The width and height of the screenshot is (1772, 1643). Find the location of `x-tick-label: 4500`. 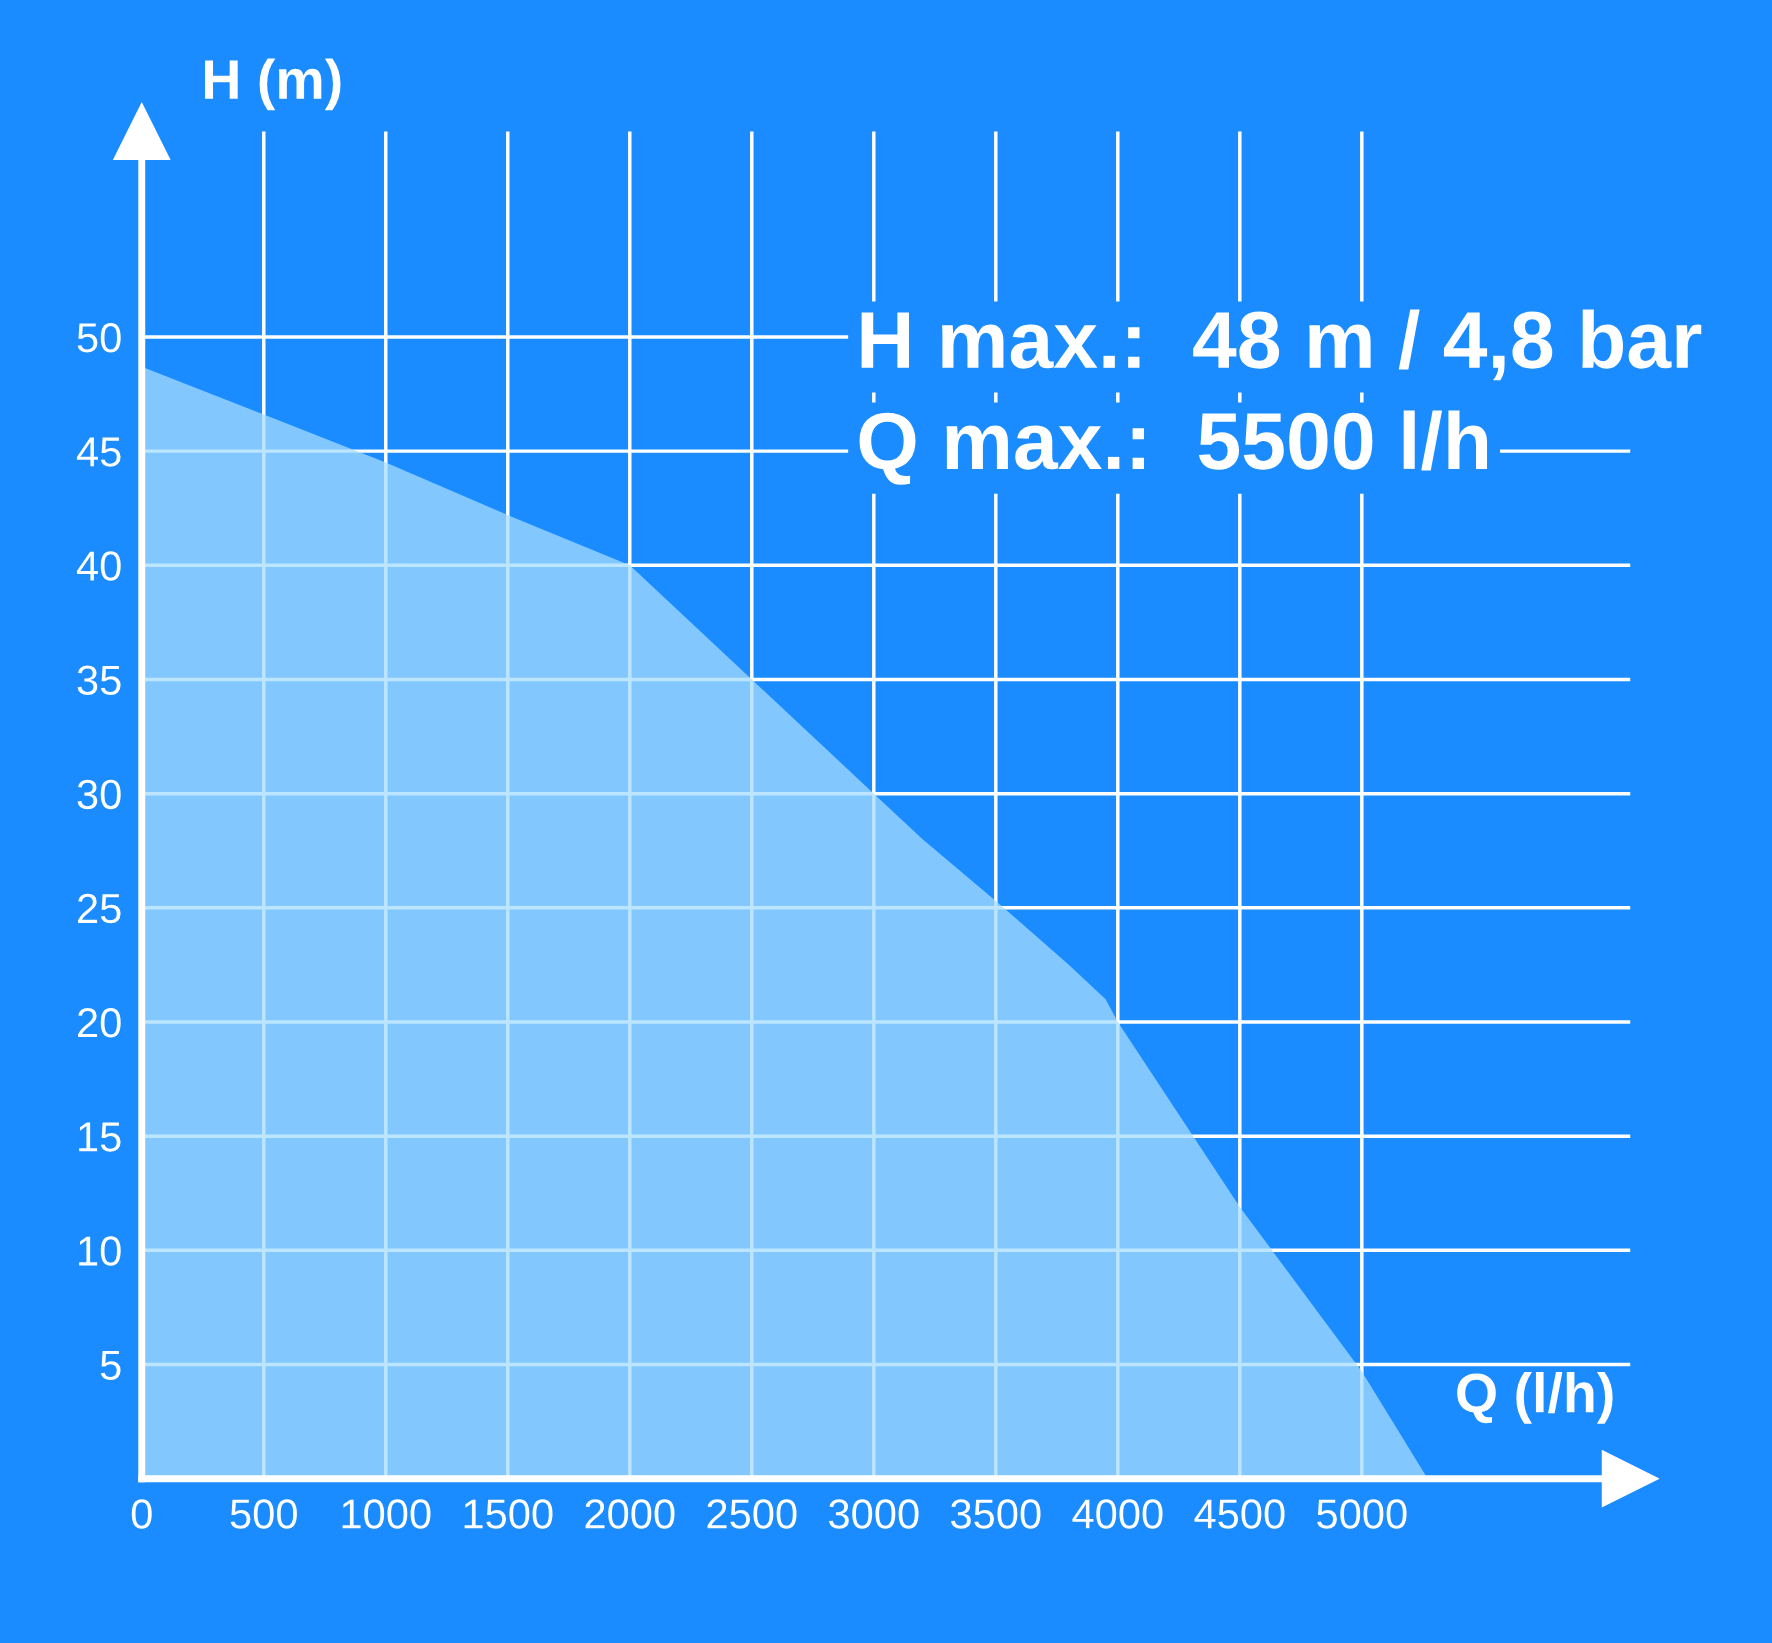

x-tick-label: 4500 is located at coordinates (1239, 1514).